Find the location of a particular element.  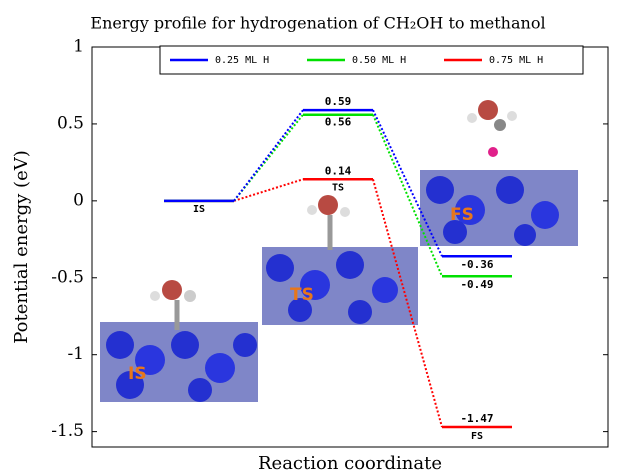

structure-label: FS is located at coordinates (462, 215).